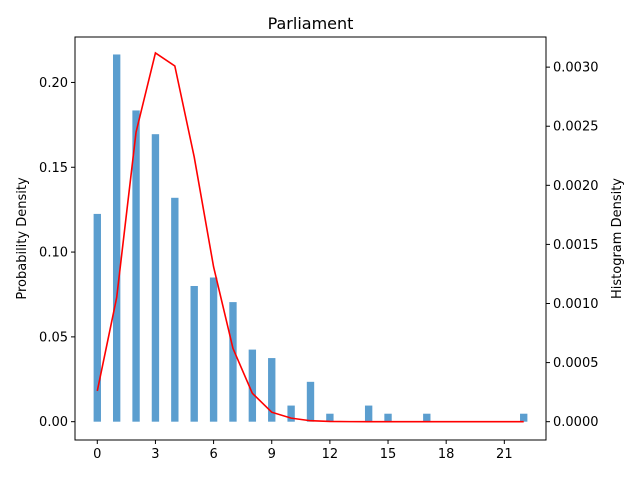  What do you see at coordinates (576, 422) in the screenshot?
I see `right-y-tick-label: 0.0000` at bounding box center [576, 422].